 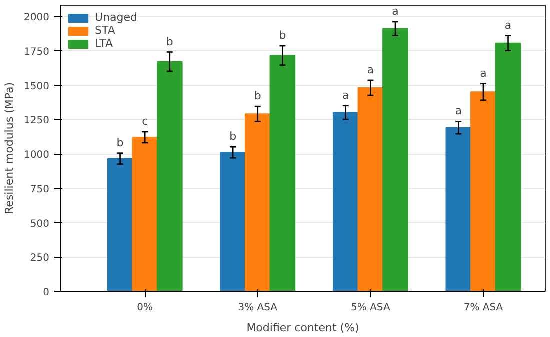 I want to click on y-tick-label: 1500, so click(x=37, y=86).